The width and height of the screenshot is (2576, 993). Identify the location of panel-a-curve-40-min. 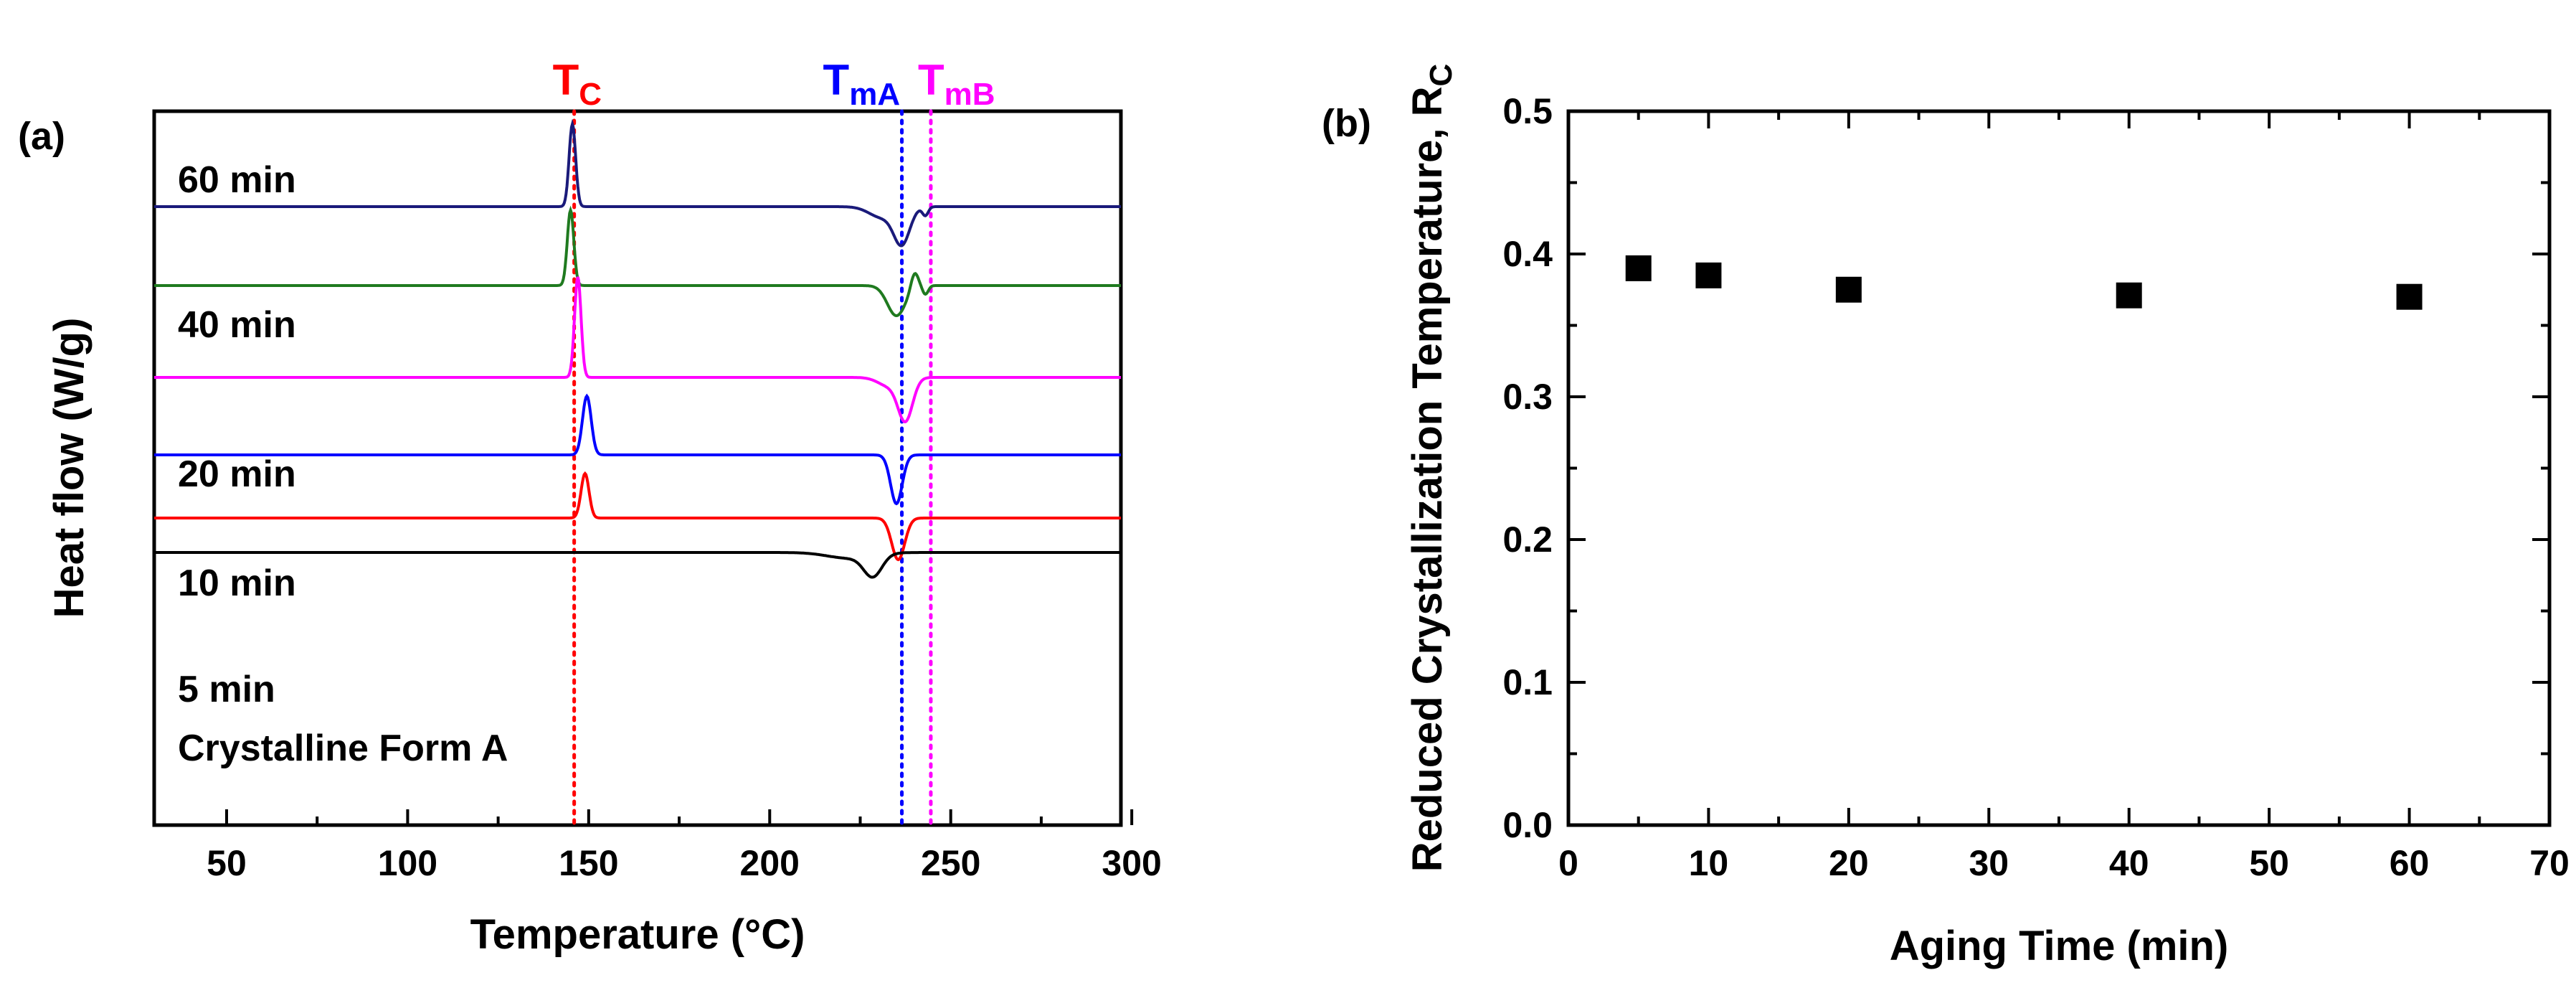
(637, 261).